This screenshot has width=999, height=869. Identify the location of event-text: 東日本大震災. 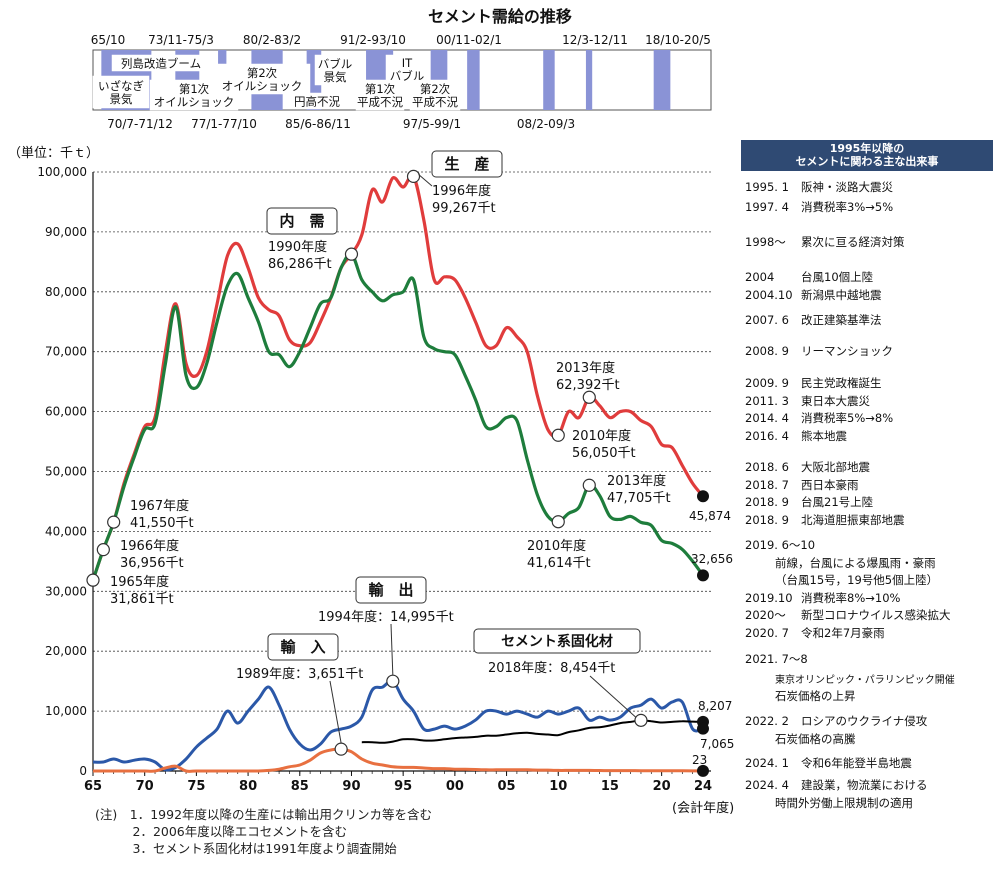
(835, 401).